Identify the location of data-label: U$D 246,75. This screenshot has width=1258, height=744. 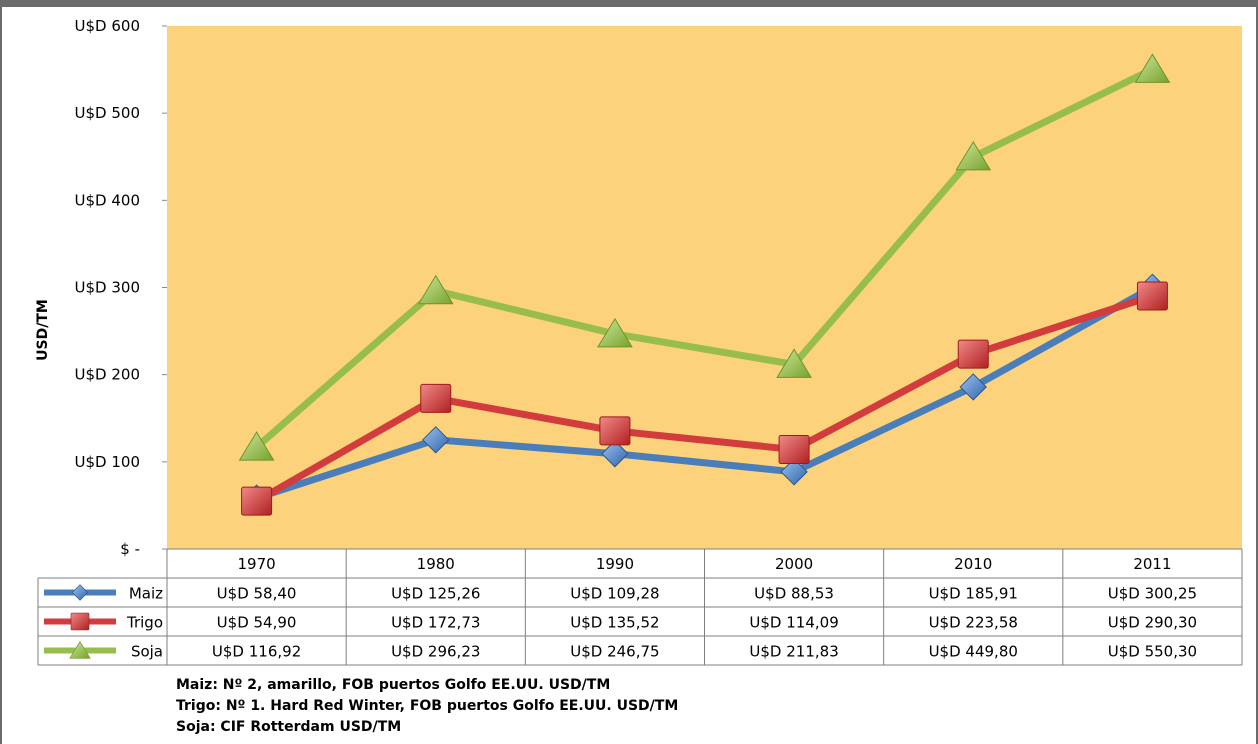
(614, 652).